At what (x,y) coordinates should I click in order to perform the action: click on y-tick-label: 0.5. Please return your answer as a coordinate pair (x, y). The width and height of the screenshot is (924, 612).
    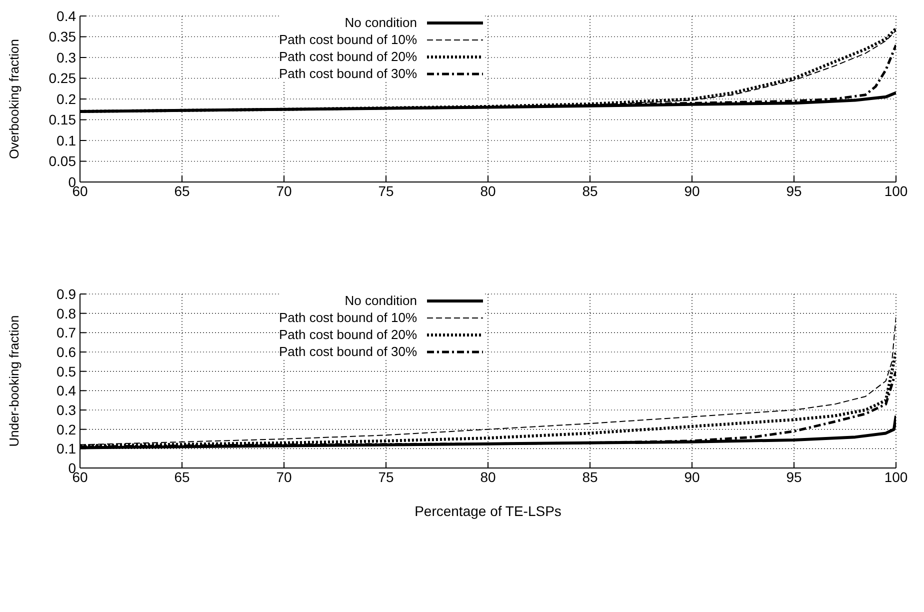
    Looking at the image, I should click on (66, 371).